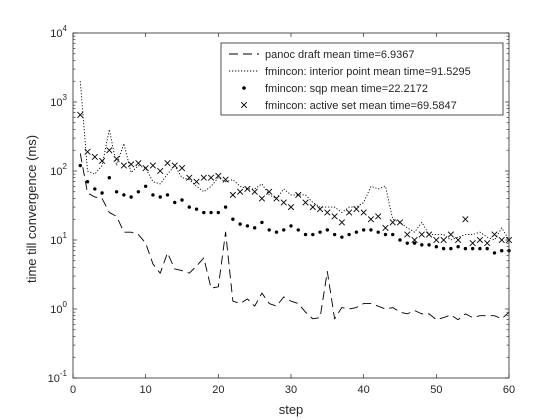 The width and height of the screenshot is (560, 420). What do you see at coordinates (364, 390) in the screenshot?
I see `x-tick-label: 40` at bounding box center [364, 390].